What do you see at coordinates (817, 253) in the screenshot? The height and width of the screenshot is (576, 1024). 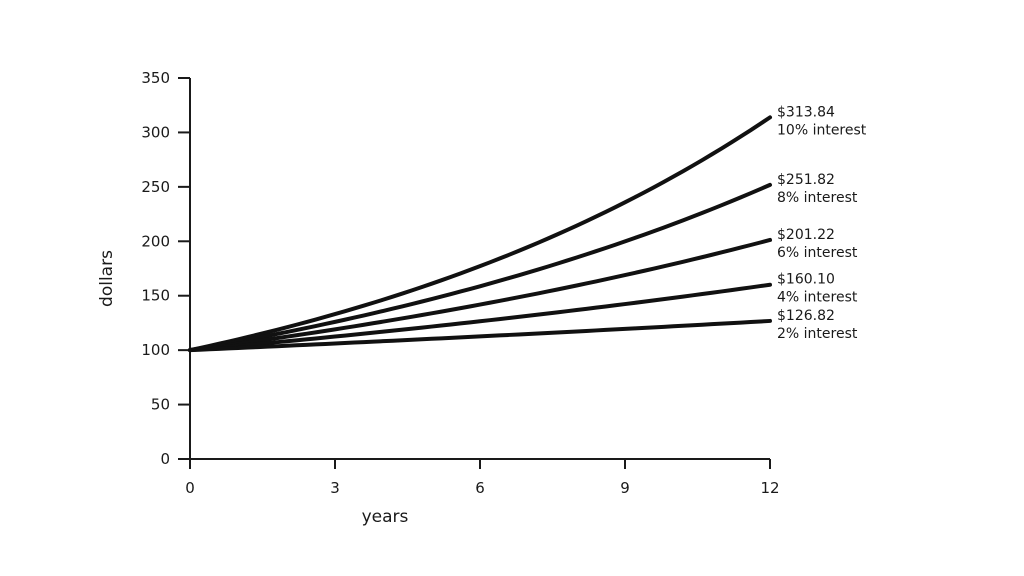 I see `series-name-label: 6% interest` at bounding box center [817, 253].